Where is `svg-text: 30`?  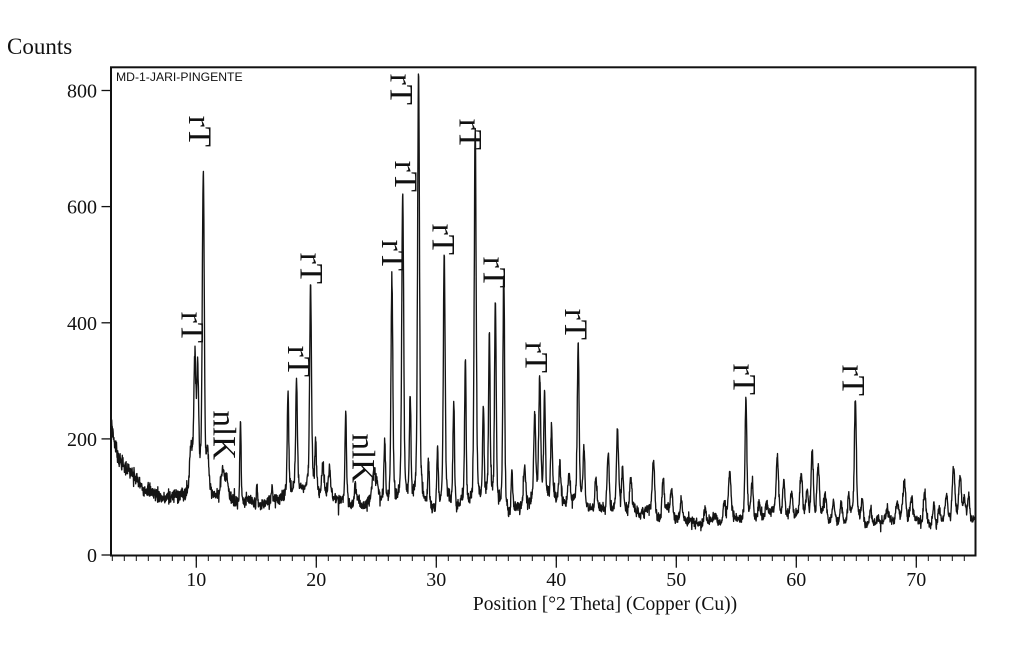 svg-text: 30 is located at coordinates (436, 580).